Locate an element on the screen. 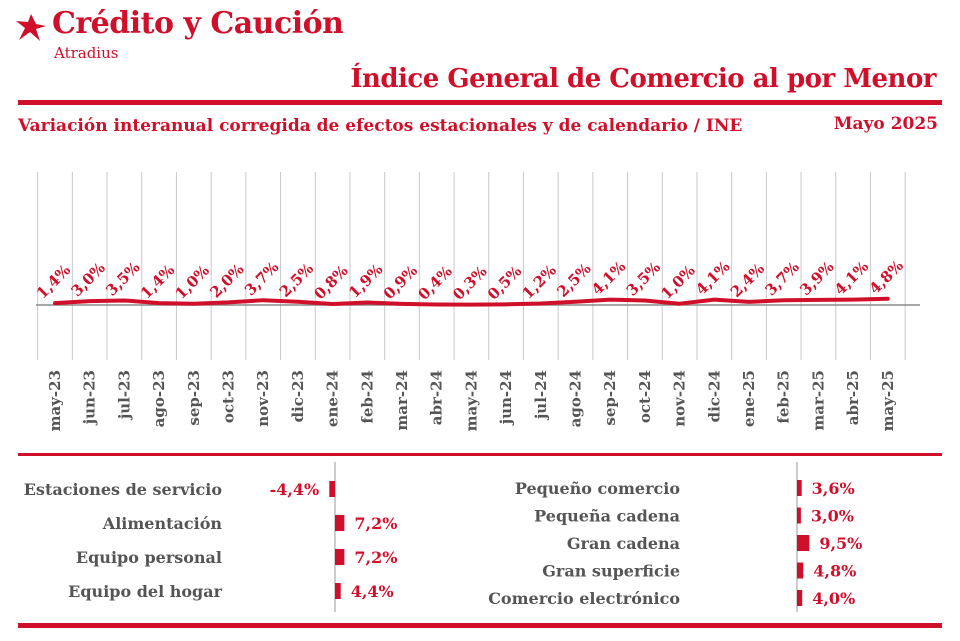  data-label: 0,4% is located at coordinates (435, 282).